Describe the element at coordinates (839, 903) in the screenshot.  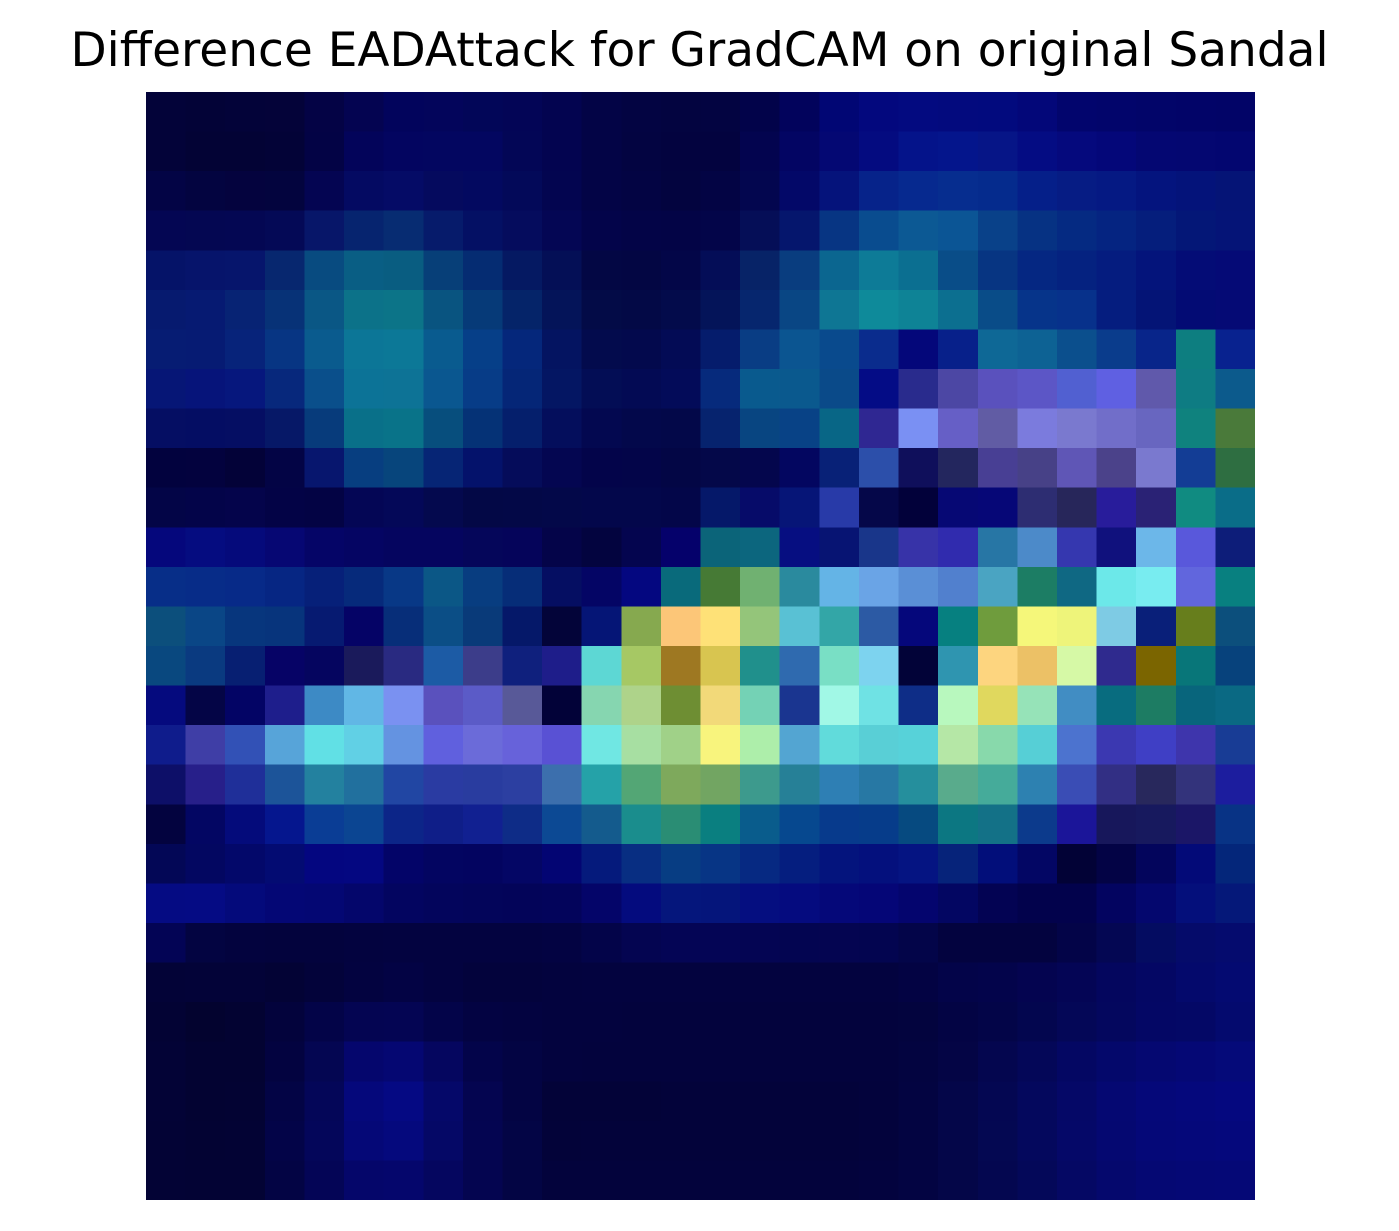
I see `heatmap-cell-r20-c17` at that location.